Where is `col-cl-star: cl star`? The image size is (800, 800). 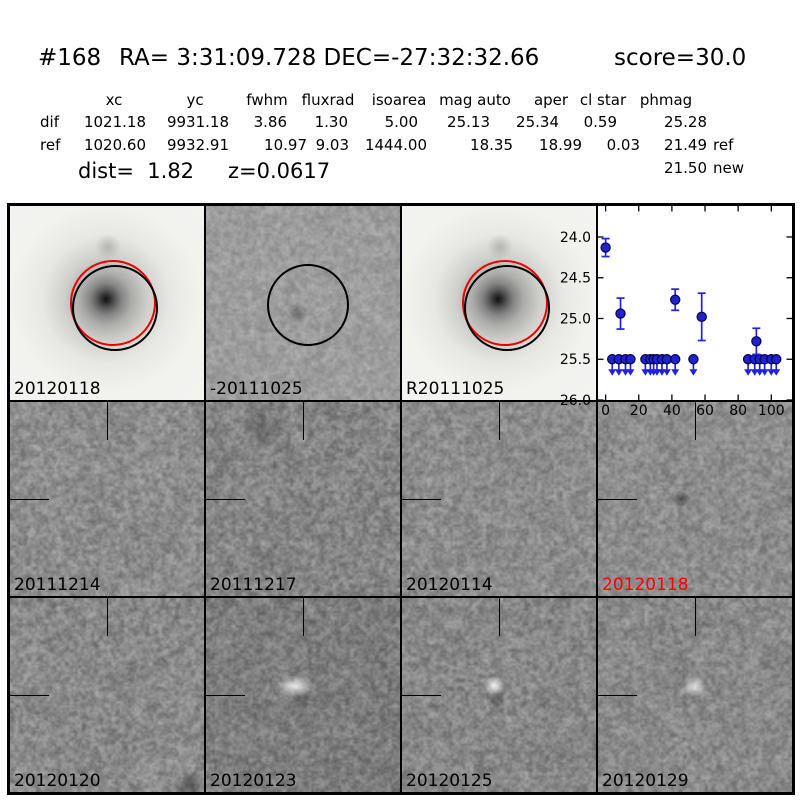 col-cl-star: cl star is located at coordinates (603, 100).